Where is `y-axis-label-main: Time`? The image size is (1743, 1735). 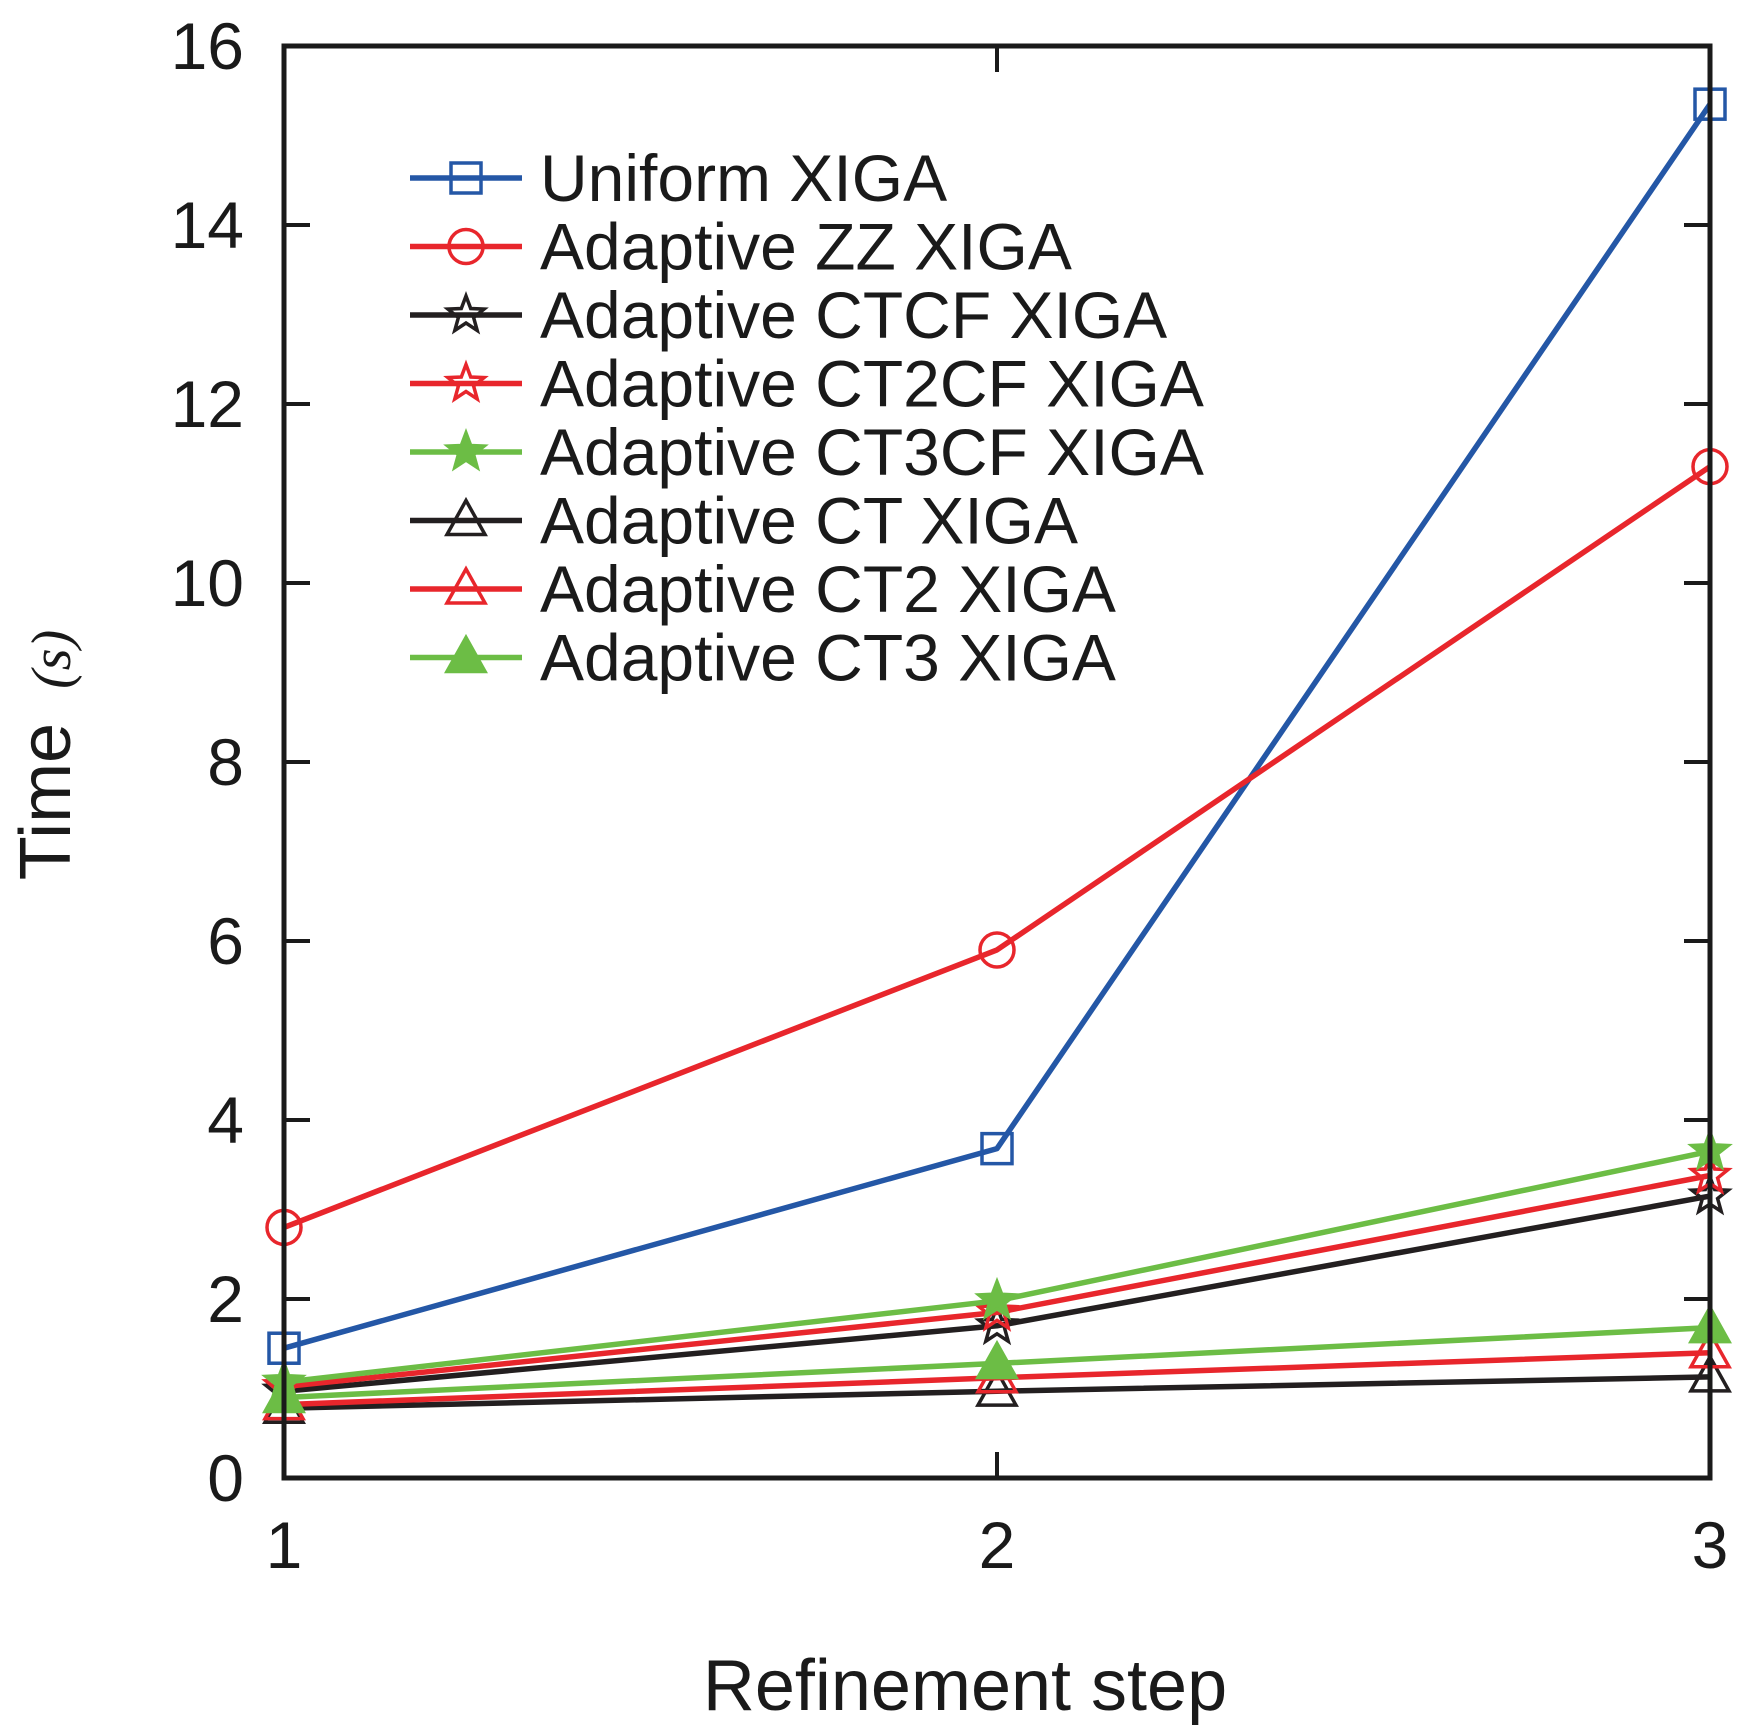 y-axis-label-main: Time is located at coordinates (46, 801).